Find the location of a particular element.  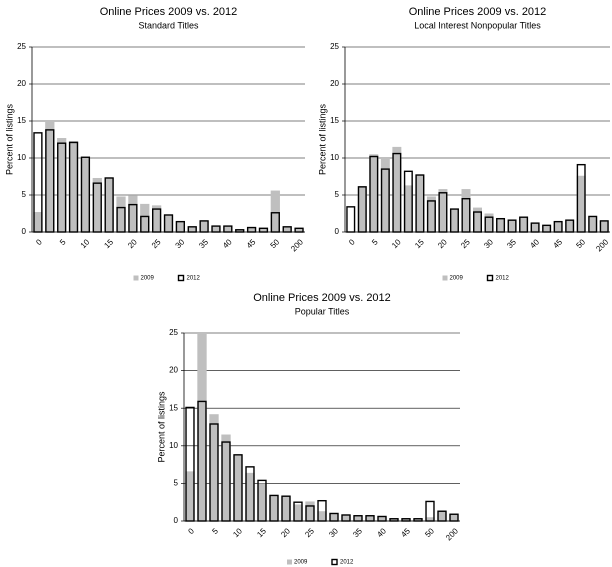

x-tick-label: 25 is located at coordinates (309, 532).